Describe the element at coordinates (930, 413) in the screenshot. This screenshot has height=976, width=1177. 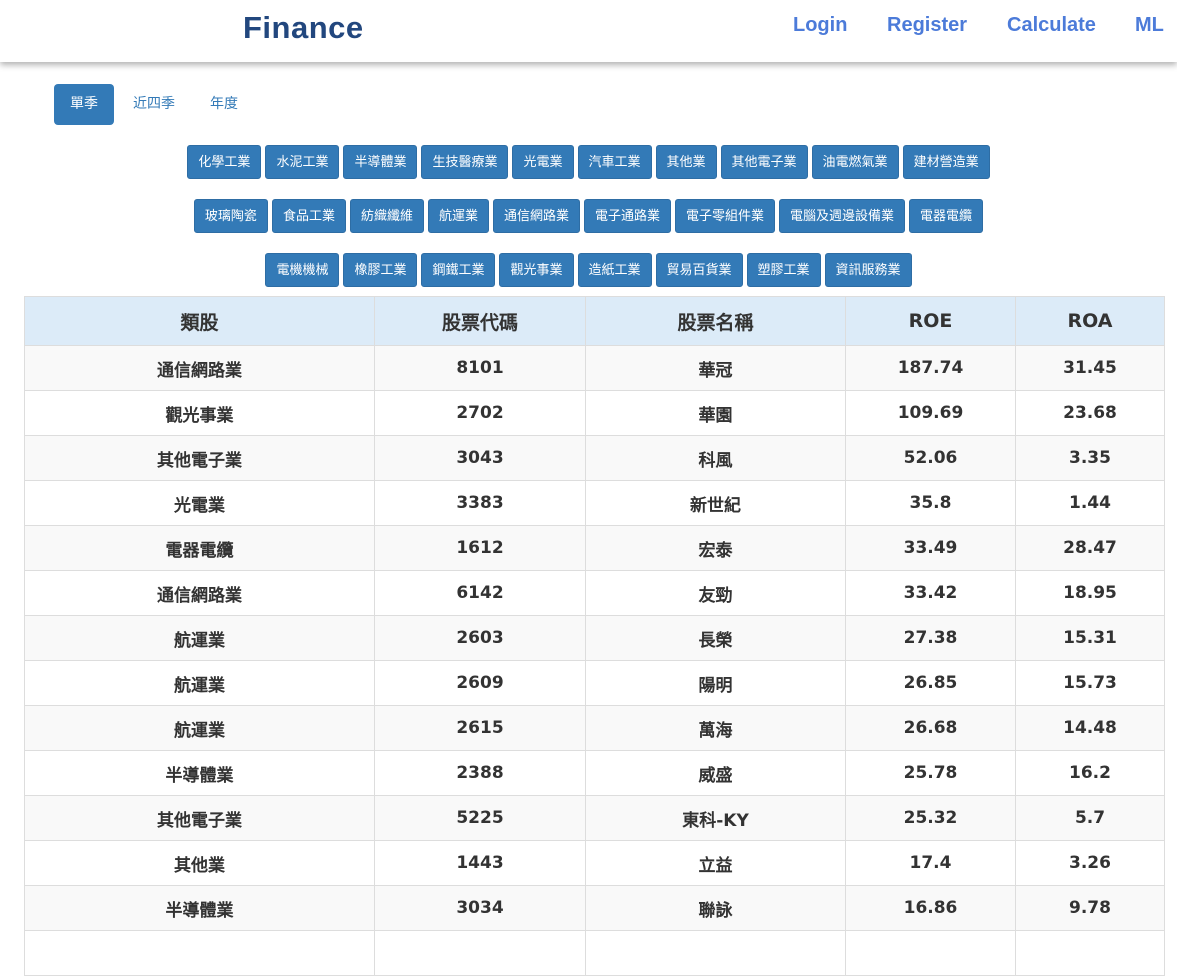
I see `cell-roe: 109.69` at that location.